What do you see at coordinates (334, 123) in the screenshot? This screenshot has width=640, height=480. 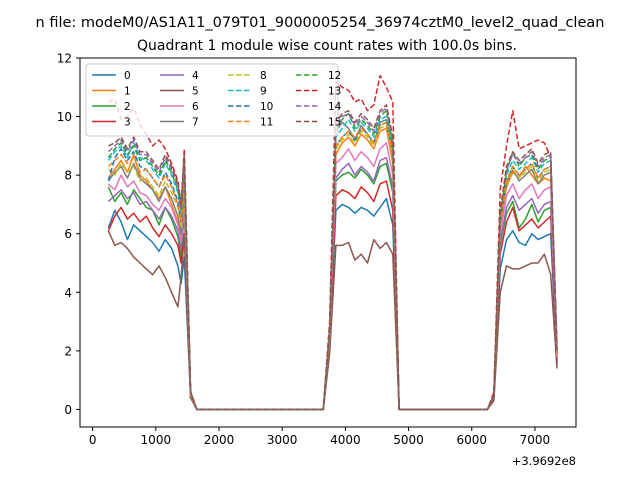 I see `legend-label-15: 15` at bounding box center [334, 123].